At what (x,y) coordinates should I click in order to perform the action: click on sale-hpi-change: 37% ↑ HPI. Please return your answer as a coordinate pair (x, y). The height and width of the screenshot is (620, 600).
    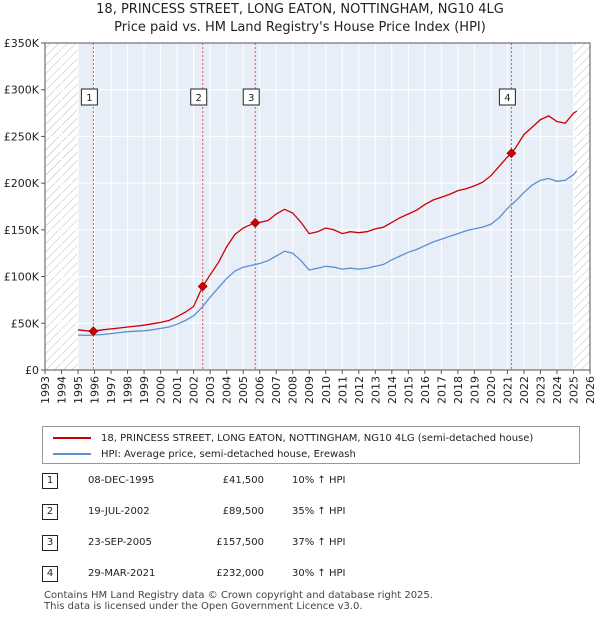
    Looking at the image, I should click on (319, 542).